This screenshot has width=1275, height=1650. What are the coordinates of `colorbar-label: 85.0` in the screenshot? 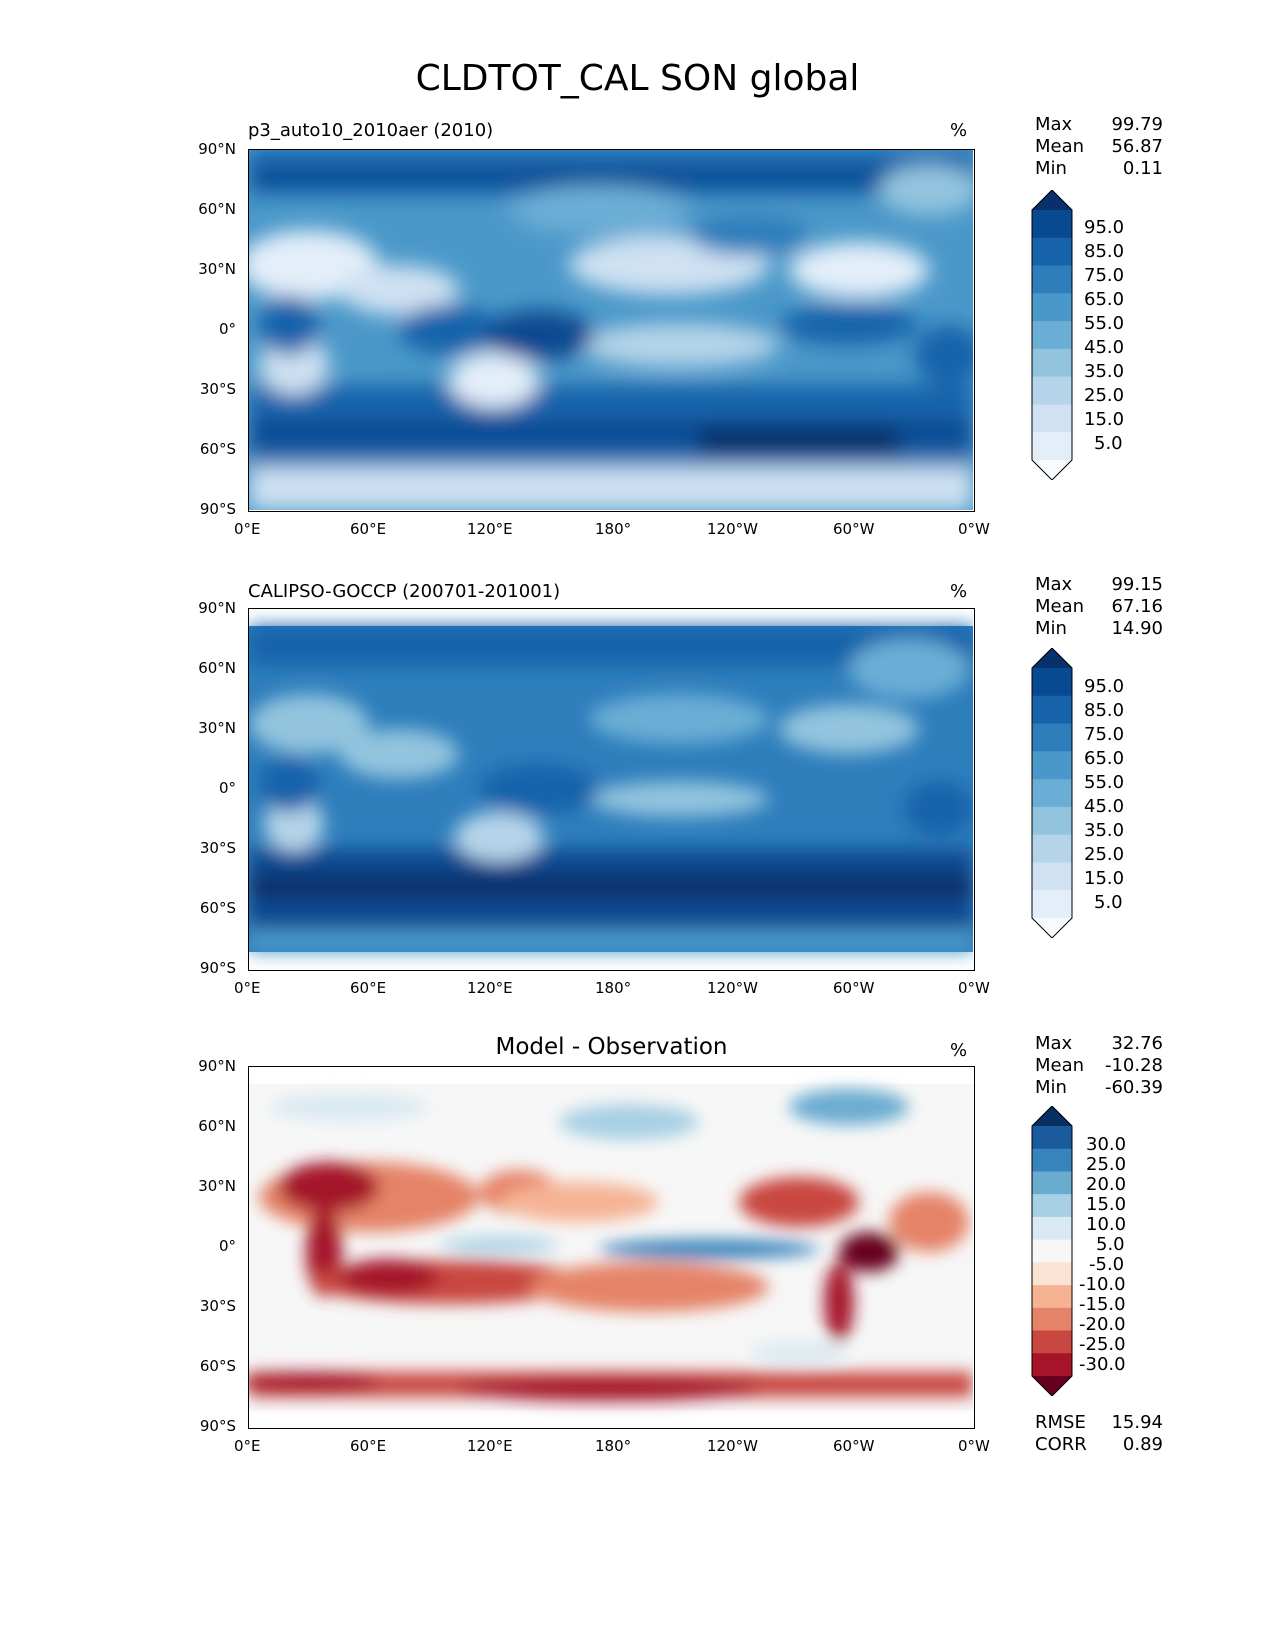 It's located at (1104, 251).